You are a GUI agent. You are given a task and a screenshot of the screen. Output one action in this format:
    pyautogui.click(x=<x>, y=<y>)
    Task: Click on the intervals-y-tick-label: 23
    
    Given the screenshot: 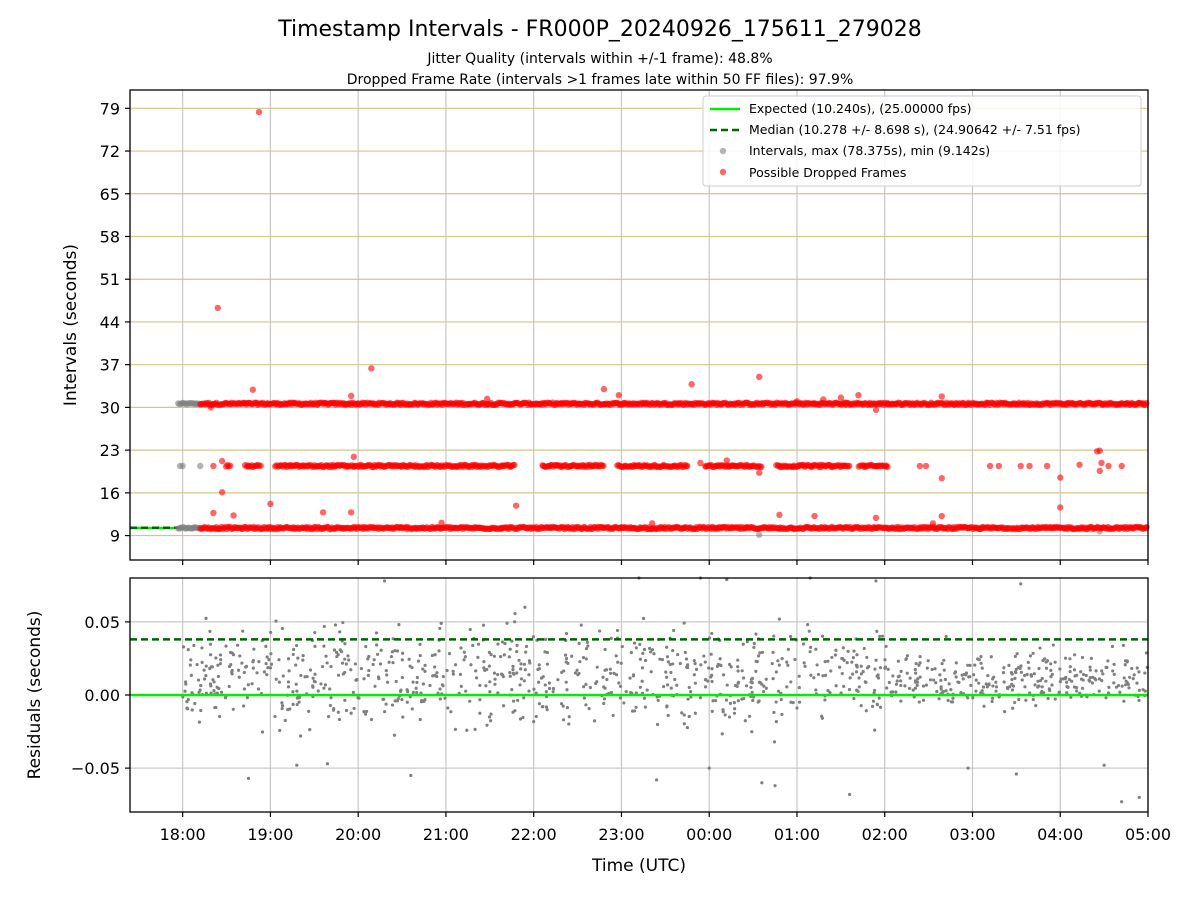 What is the action you would take?
    pyautogui.click(x=110, y=450)
    